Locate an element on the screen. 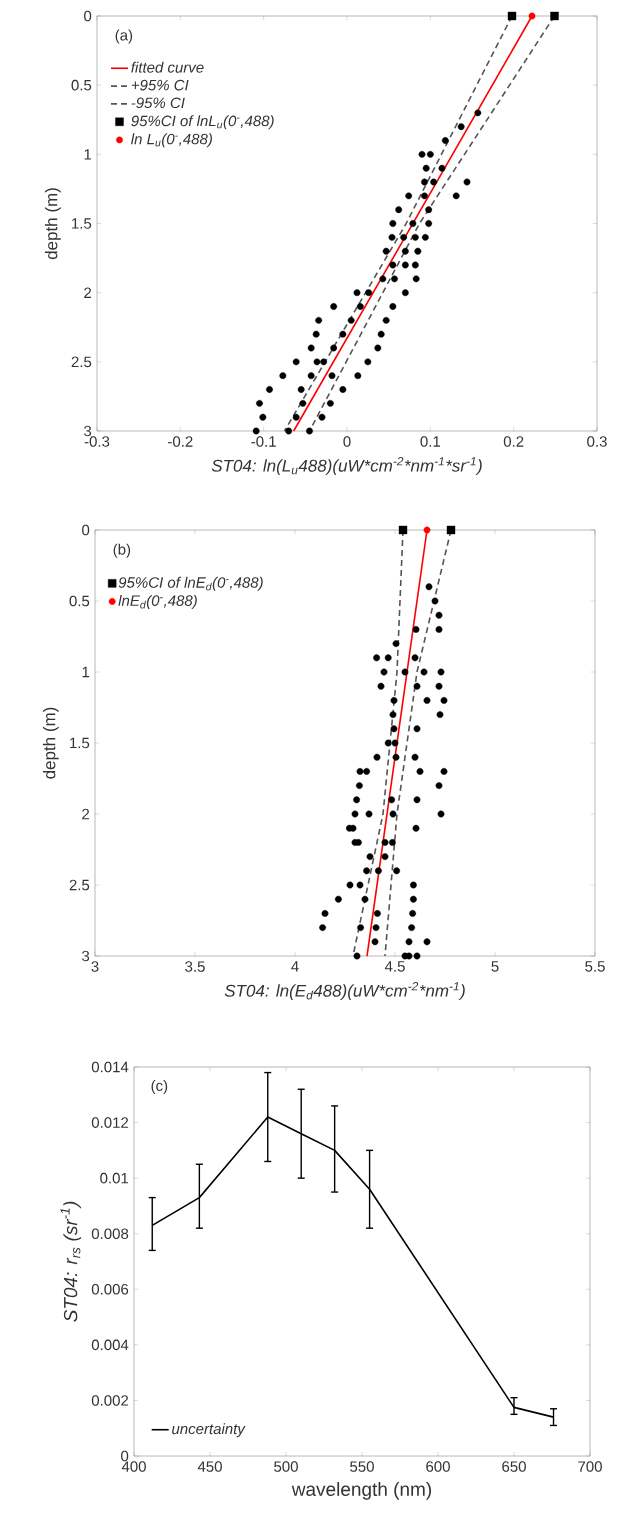 The image size is (620, 1528). x-tick-label: -0.3 is located at coordinates (97, 441).